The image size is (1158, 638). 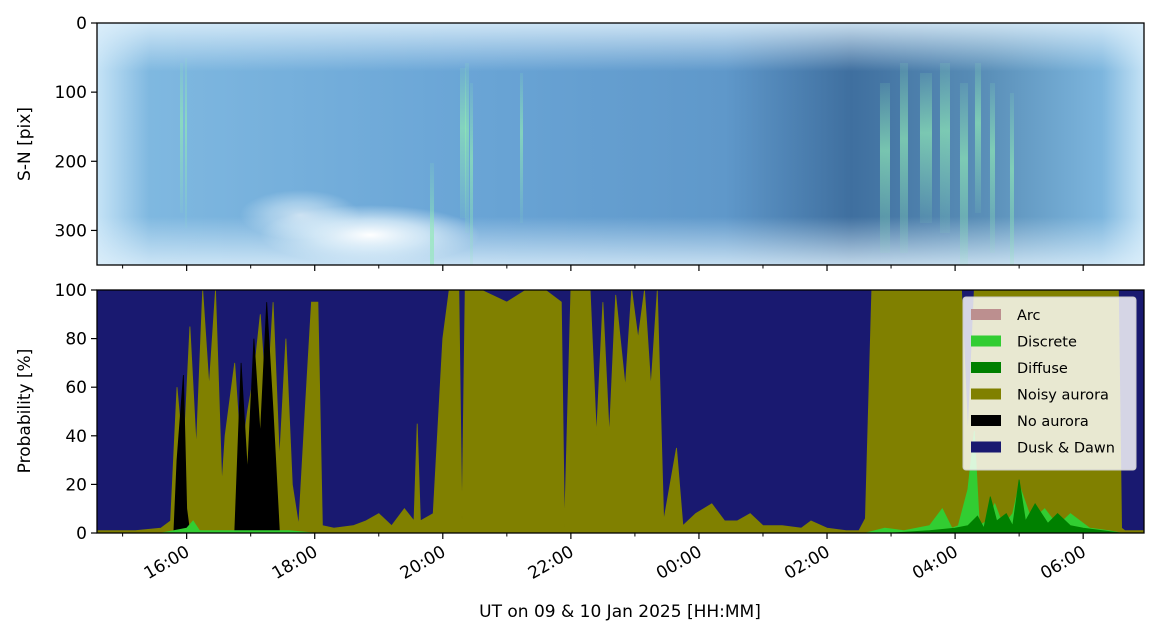 I want to click on x-tick-label: 00:00, so click(x=679, y=563).